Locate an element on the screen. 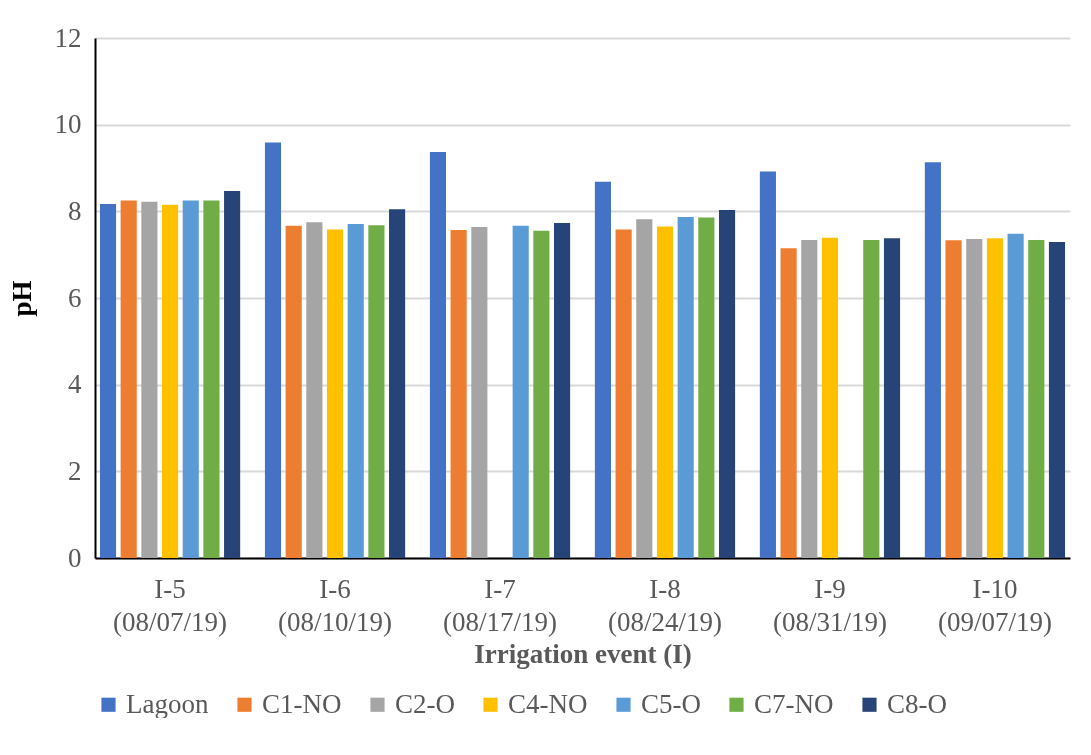  y-tick-label: 8 is located at coordinates (75, 210).